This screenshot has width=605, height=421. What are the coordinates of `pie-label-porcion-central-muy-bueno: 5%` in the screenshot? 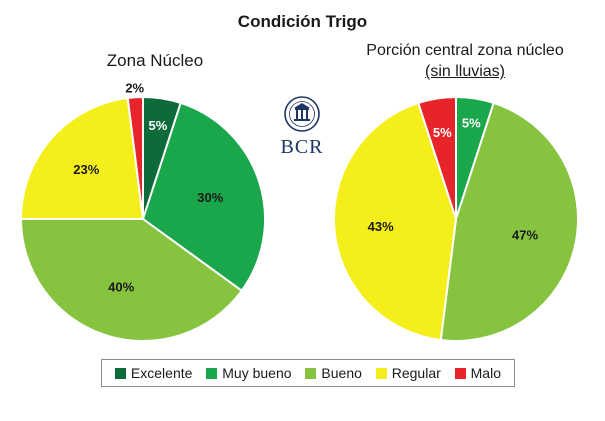 It's located at (471, 123).